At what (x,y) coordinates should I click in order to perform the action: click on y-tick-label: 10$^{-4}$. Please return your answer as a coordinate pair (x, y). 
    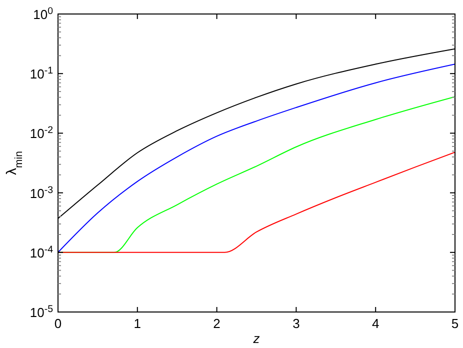
    Looking at the image, I should click on (42, 252).